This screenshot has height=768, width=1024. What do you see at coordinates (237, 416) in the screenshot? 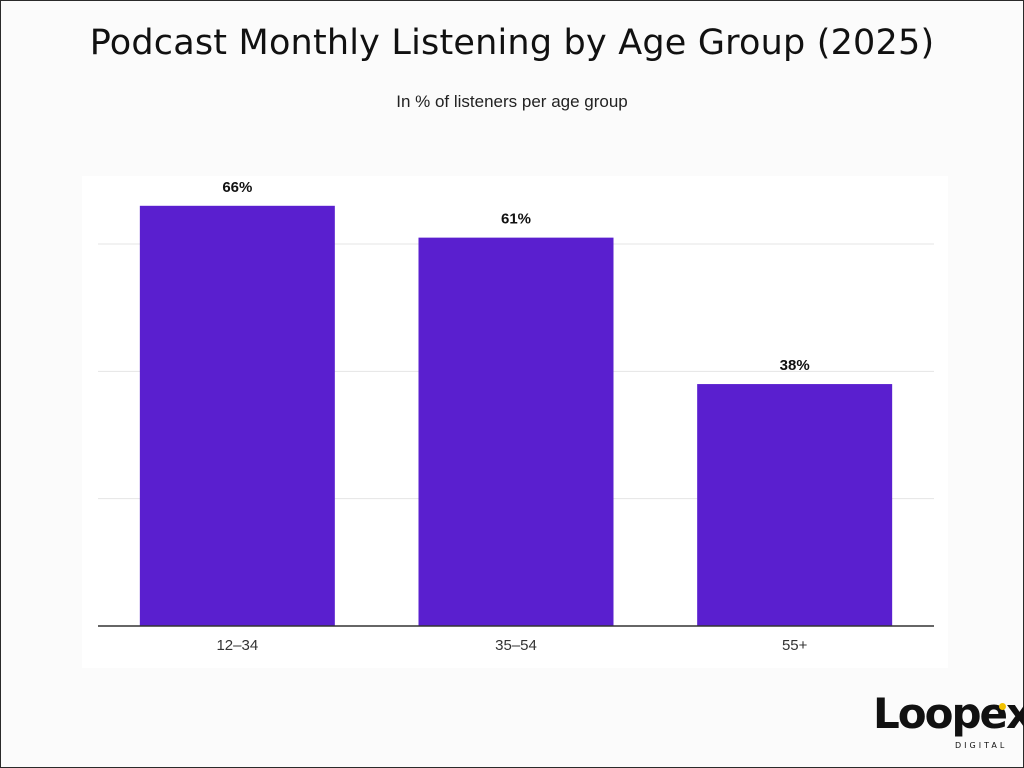
I see `bar-12–34` at bounding box center [237, 416].